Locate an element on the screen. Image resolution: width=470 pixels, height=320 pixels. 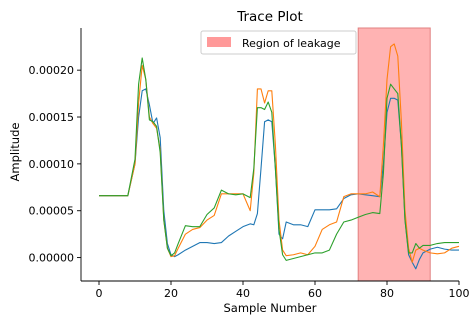
x-tick-label: 0 is located at coordinates (99, 293).